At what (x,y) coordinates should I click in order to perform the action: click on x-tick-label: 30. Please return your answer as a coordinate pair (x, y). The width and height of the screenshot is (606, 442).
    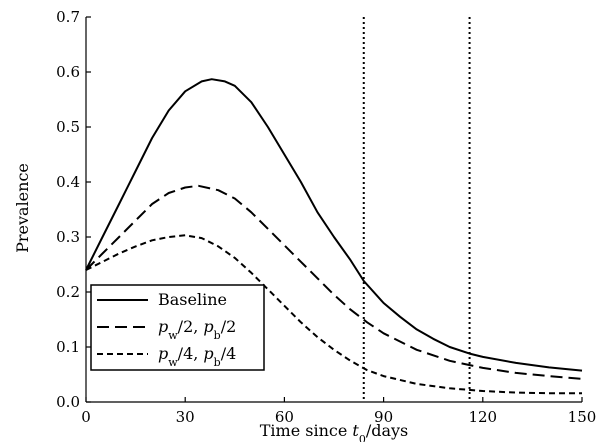
    Looking at the image, I should click on (185, 417).